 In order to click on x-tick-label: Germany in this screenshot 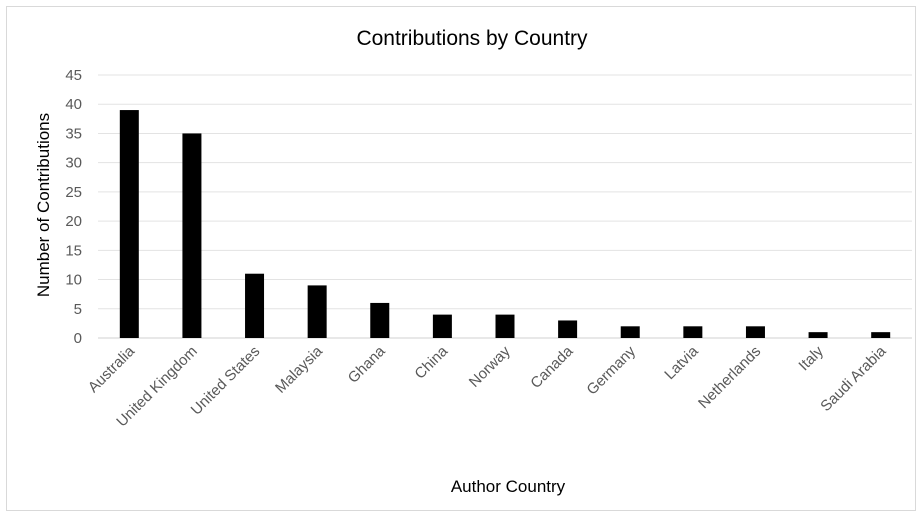, I will do `click(611, 370)`.